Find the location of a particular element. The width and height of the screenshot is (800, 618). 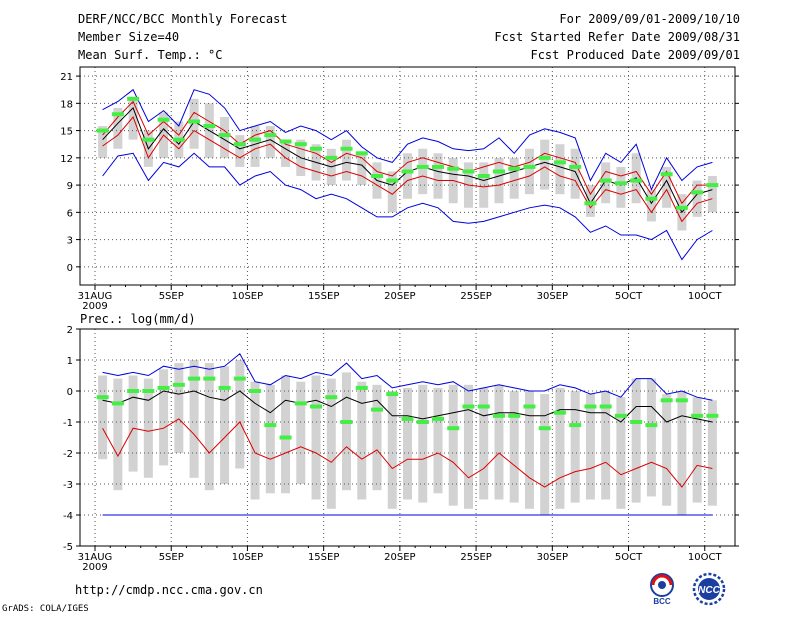

x-tick-label: 10SEP is located at coordinates (247, 557).